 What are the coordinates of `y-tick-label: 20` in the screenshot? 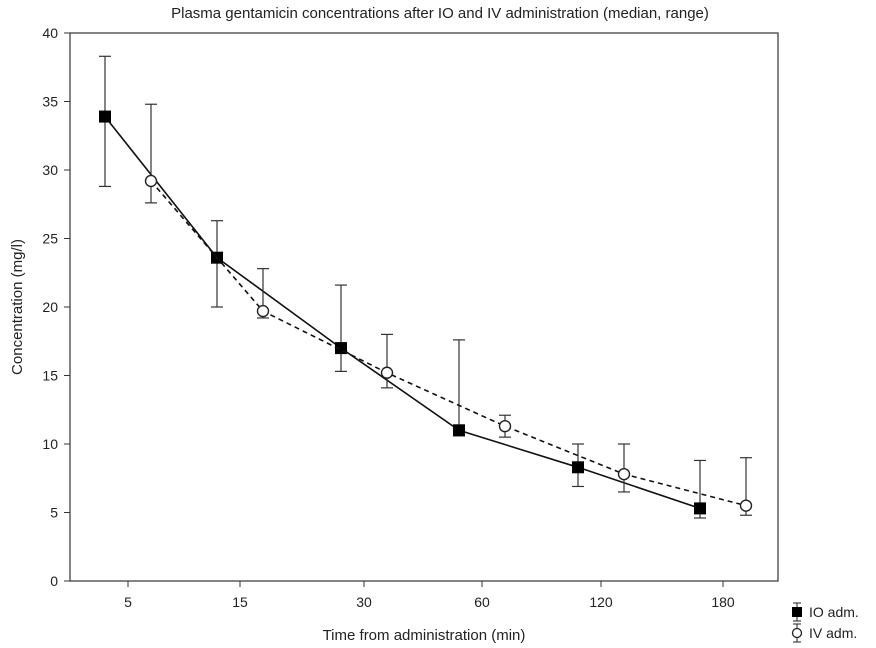 It's located at (50, 307).